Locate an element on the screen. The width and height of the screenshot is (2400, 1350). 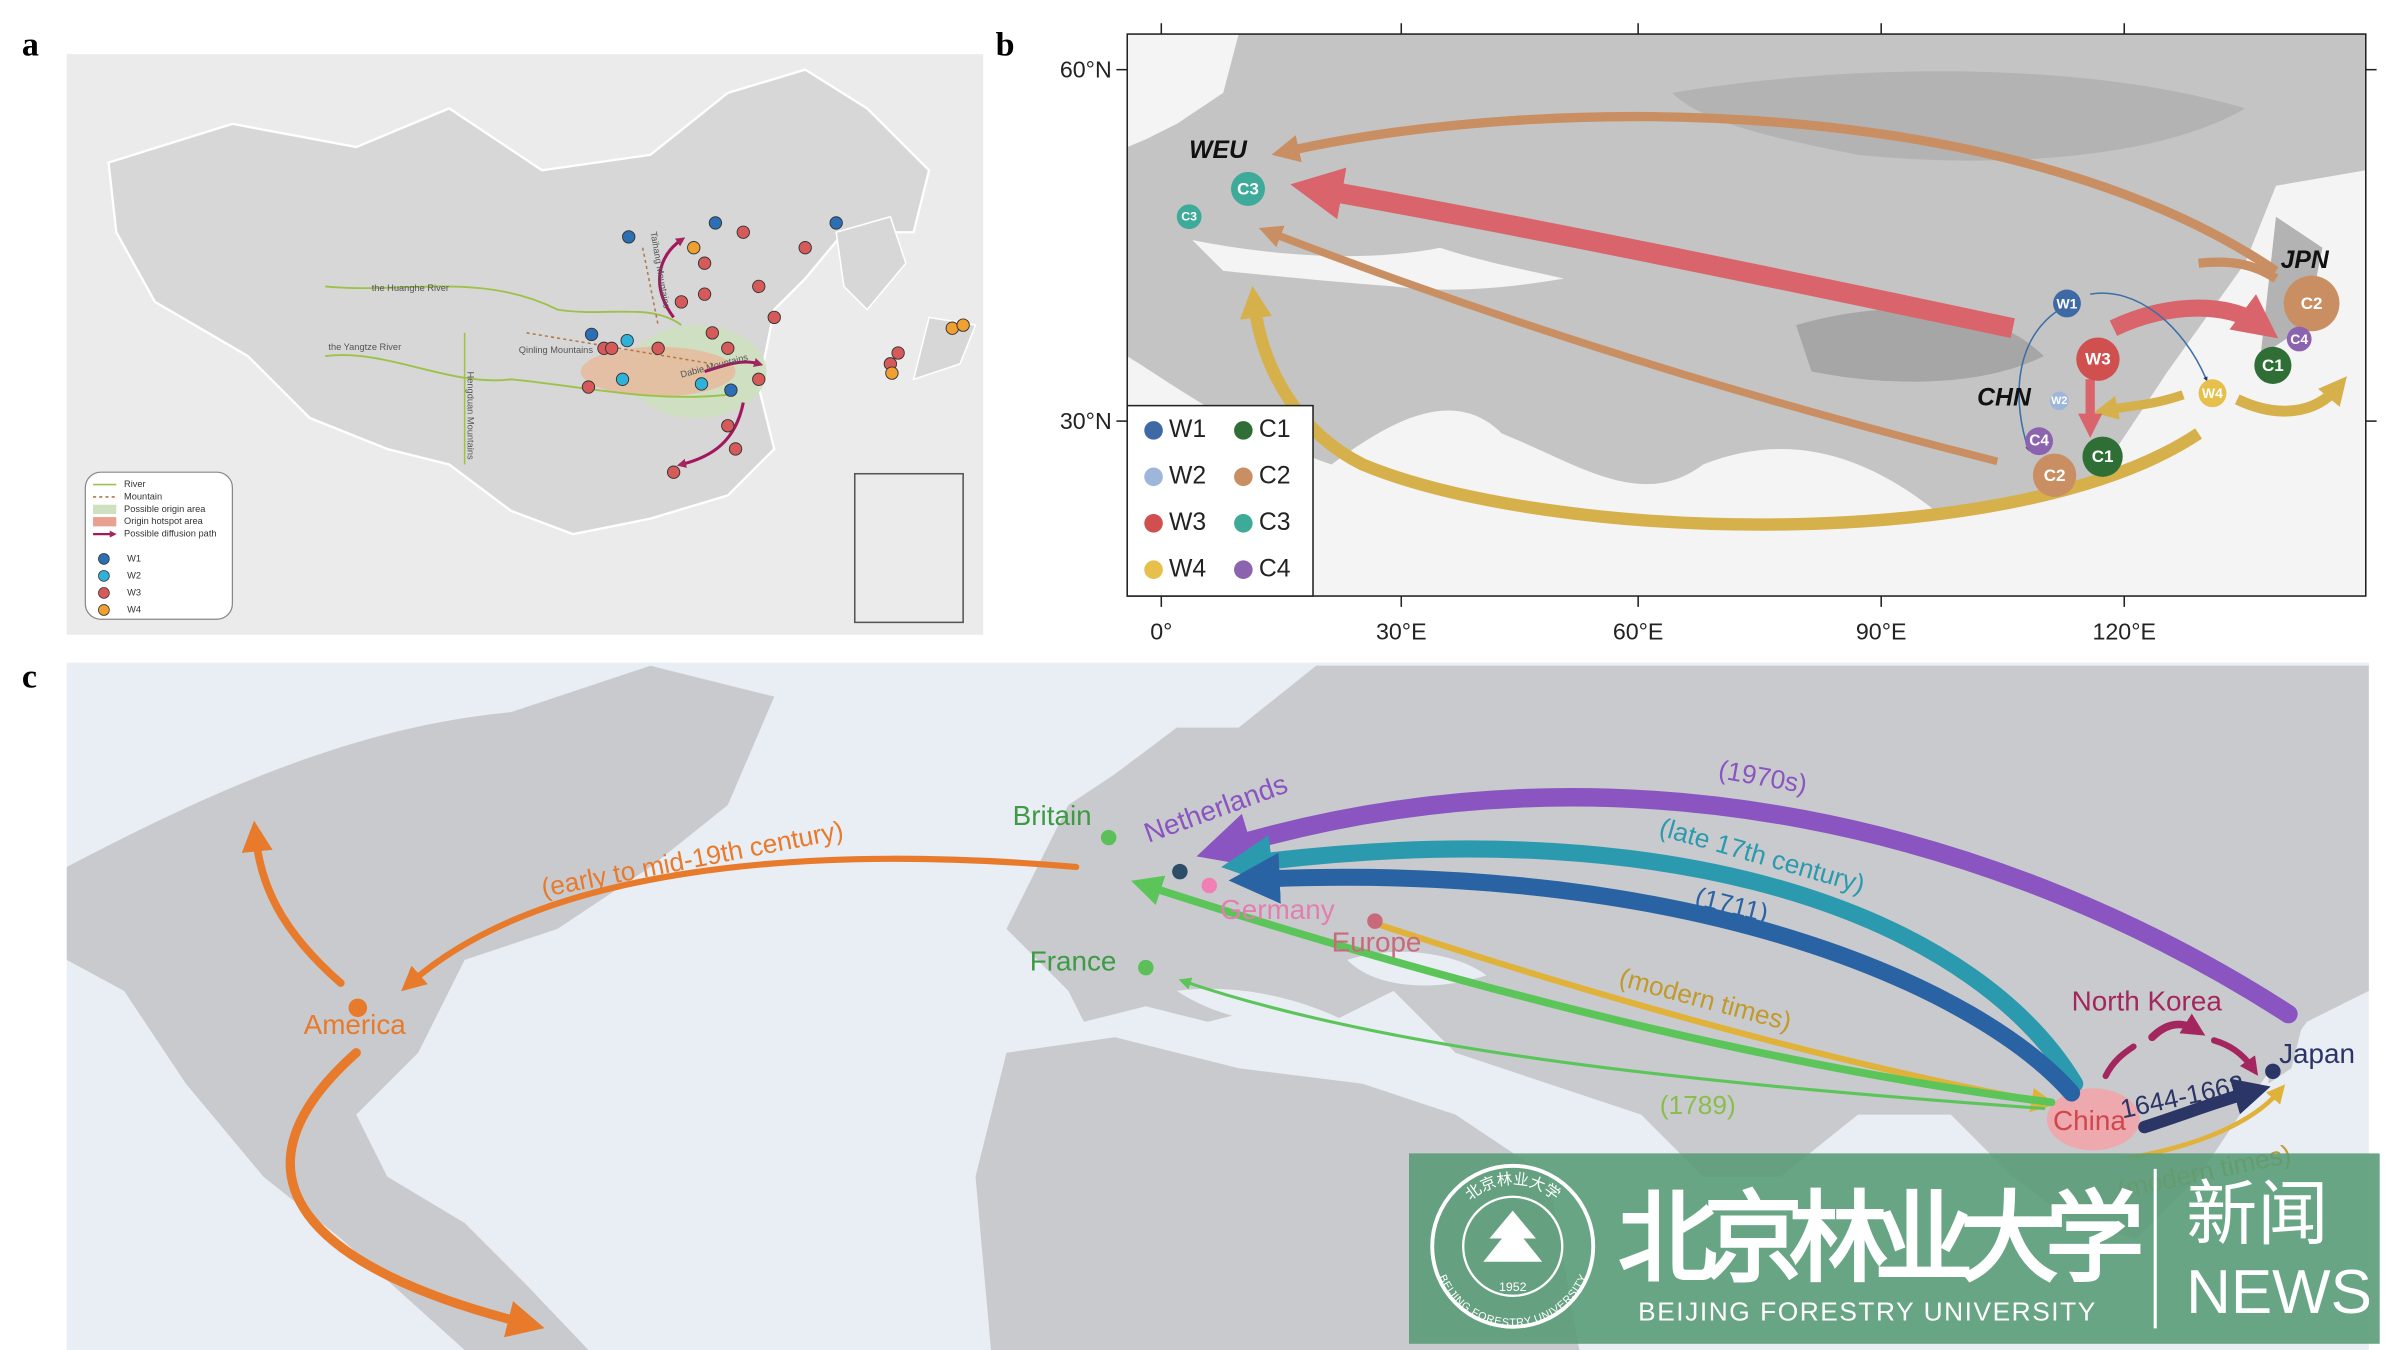
legend-label: C4 is located at coordinates (1275, 568).